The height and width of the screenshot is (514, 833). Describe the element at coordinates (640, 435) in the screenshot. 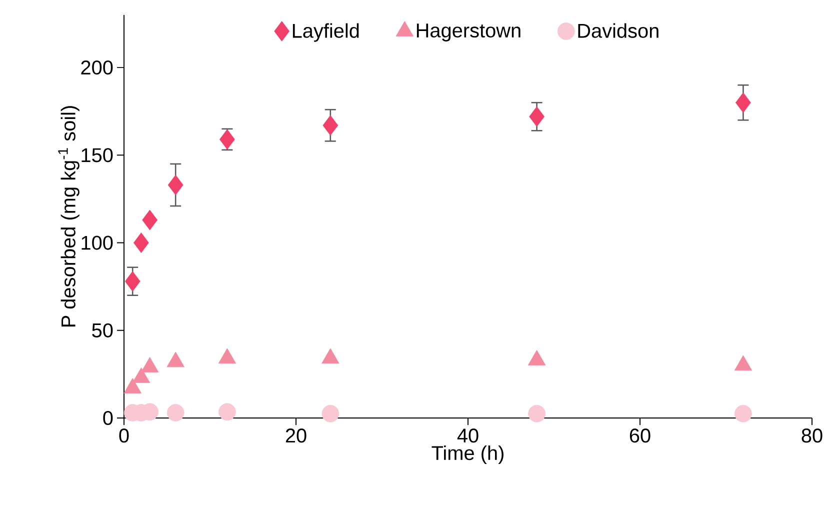

I see `x-tick-label: 60` at that location.